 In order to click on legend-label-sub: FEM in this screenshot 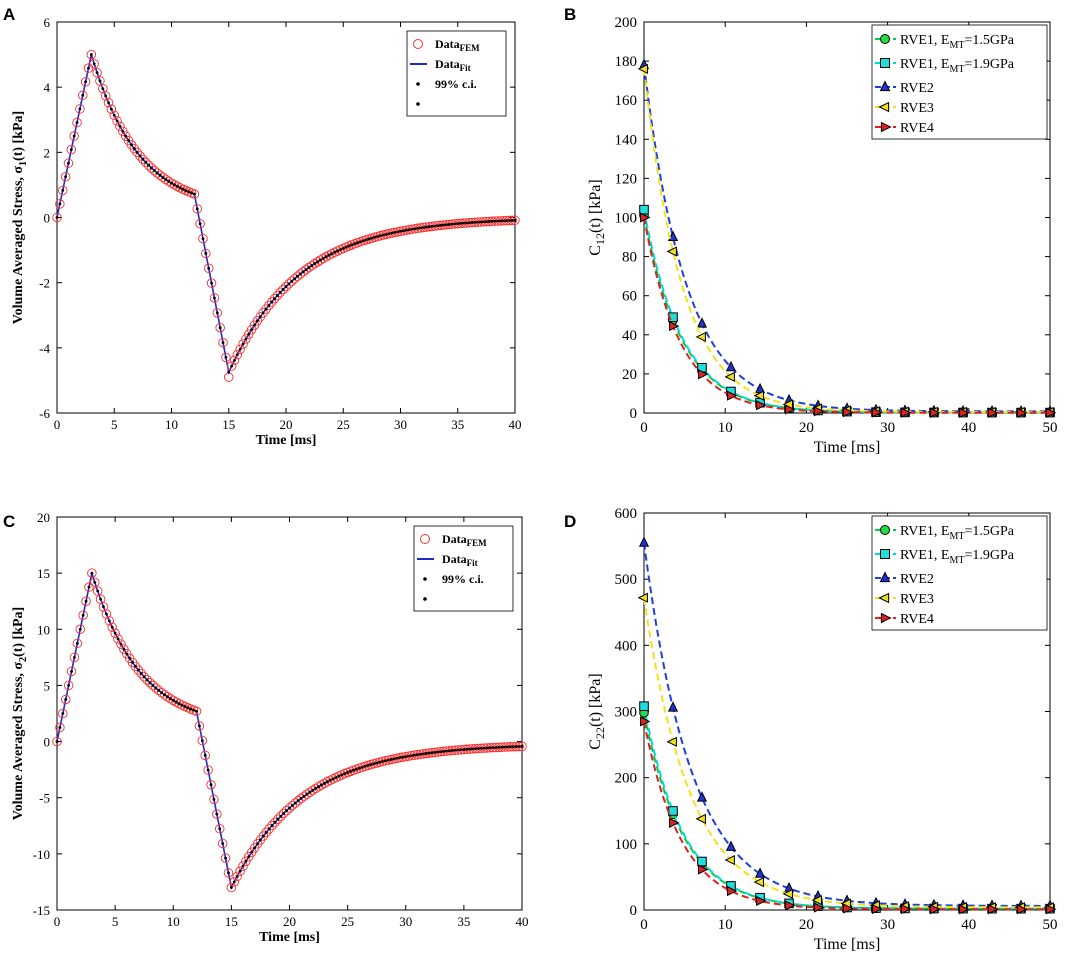, I will do `click(477, 543)`.